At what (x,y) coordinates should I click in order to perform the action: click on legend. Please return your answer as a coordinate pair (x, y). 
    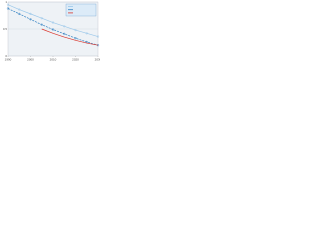
    Looking at the image, I should click on (81, 10).